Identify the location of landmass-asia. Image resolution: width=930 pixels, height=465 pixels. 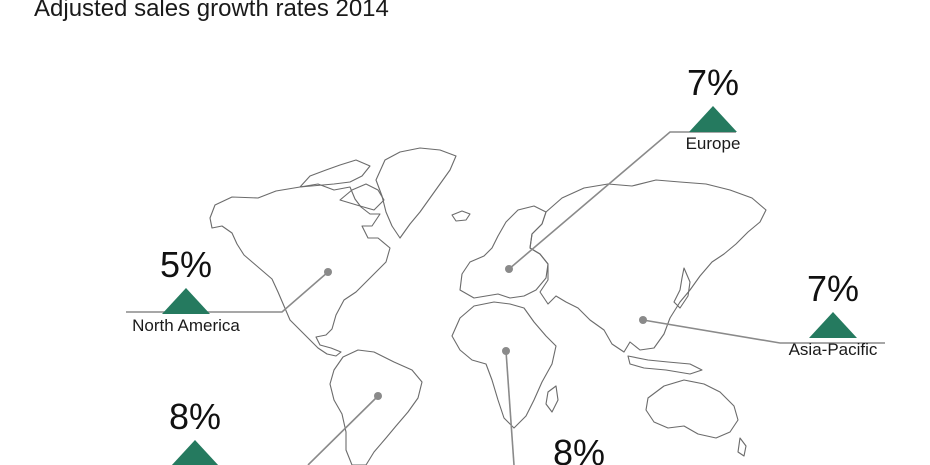
(648, 266).